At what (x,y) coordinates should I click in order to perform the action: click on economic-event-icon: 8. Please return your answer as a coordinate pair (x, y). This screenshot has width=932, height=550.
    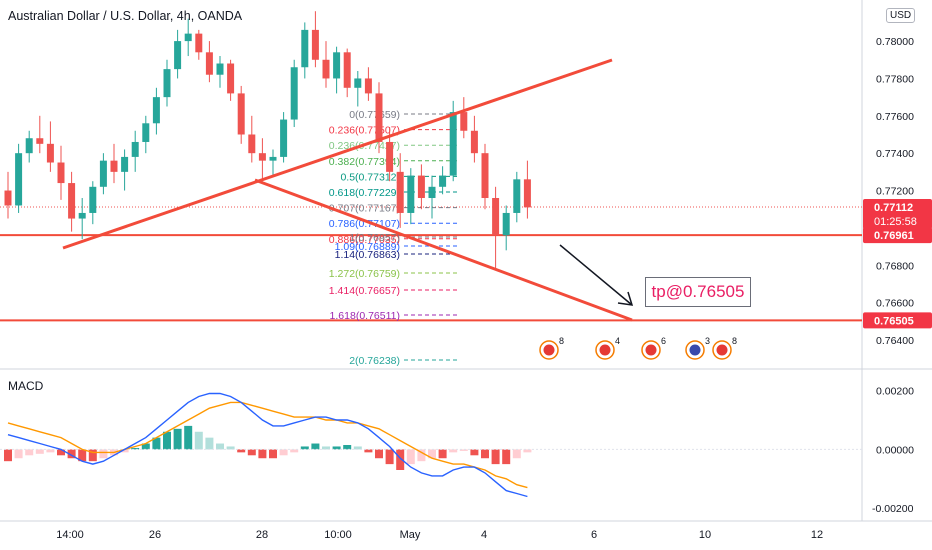
    Looking at the image, I should click on (724, 348).